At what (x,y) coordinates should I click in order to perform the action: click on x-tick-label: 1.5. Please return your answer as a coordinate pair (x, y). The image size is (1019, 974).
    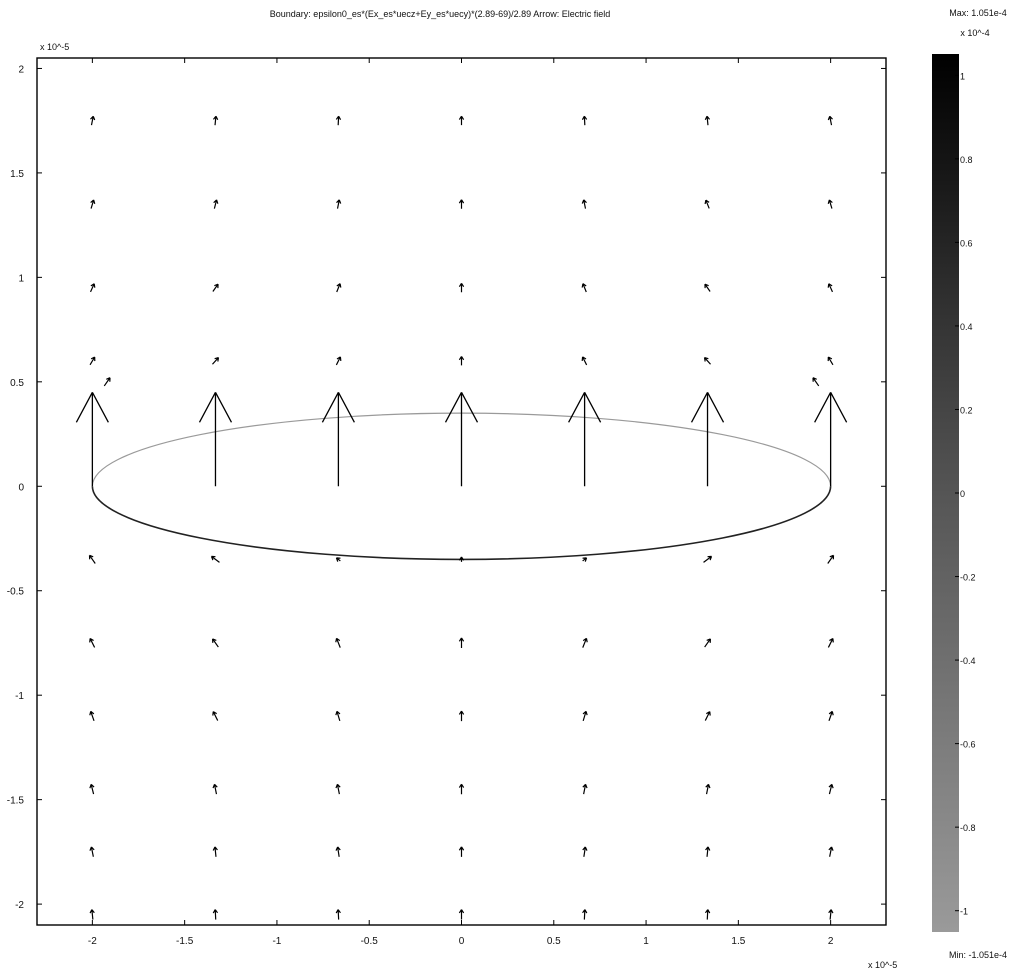
    Looking at the image, I should click on (738, 941).